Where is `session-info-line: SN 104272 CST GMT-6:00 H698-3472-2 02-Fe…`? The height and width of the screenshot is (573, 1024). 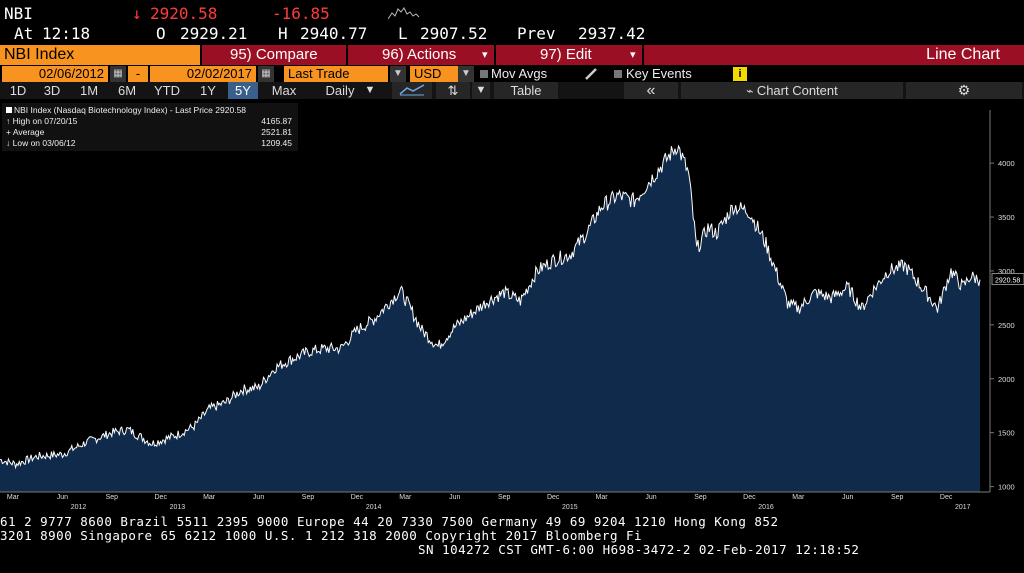 session-info-line: SN 104272 CST GMT-6:00 H698-3472-2 02-Fe… is located at coordinates (639, 549).